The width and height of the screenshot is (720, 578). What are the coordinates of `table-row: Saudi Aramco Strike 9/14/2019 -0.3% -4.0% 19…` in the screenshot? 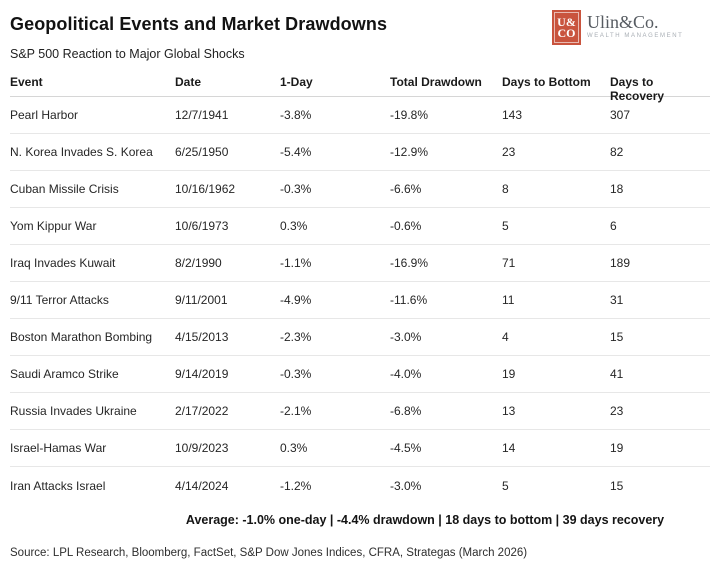 It's located at (360, 374).